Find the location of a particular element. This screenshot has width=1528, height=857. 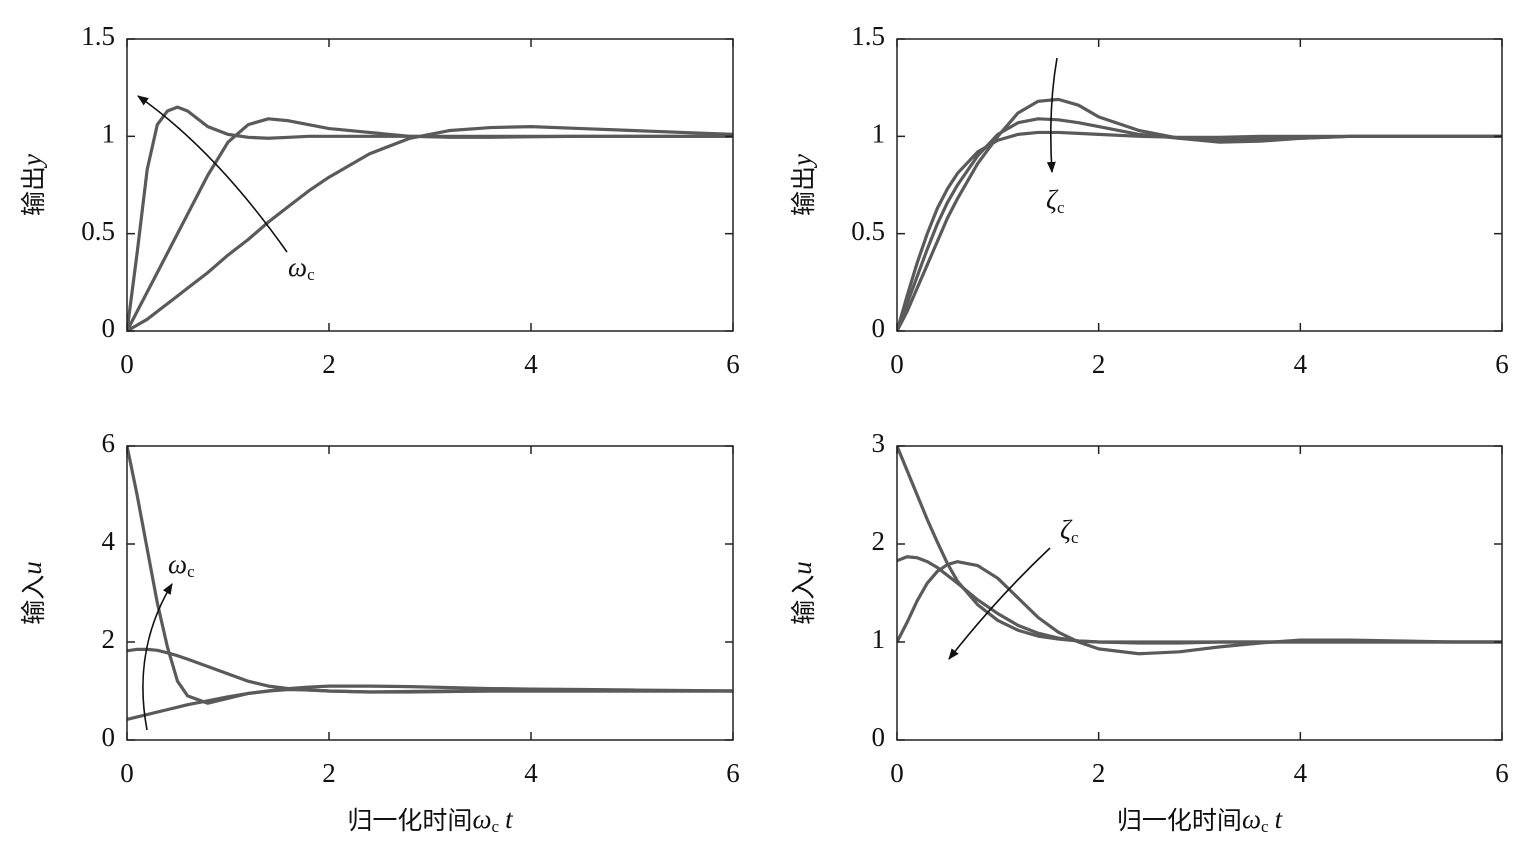

y-tick-label: 4 is located at coordinates (109, 541).